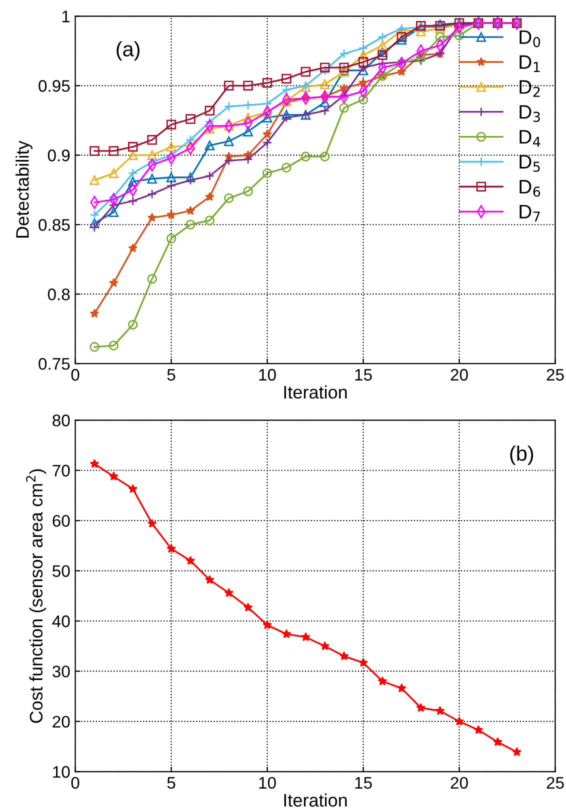 This screenshot has width=566, height=808. What do you see at coordinates (530, 163) in the screenshot?
I see `legend-label: D$_{5}$` at bounding box center [530, 163].